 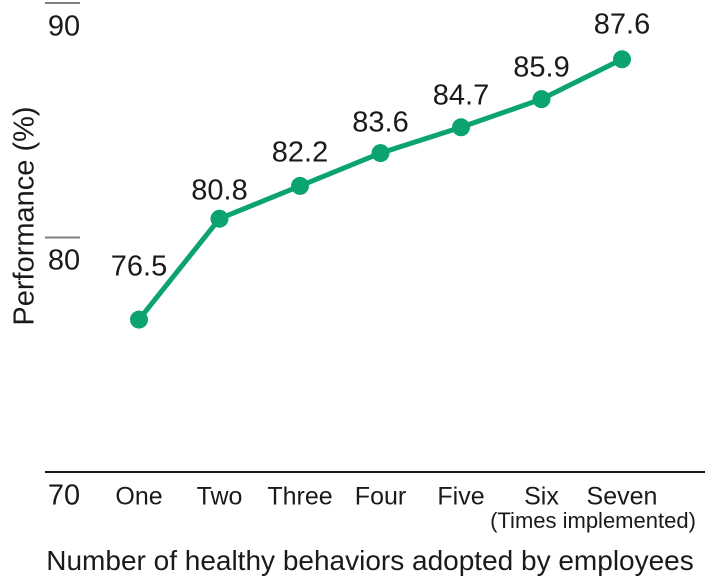 I want to click on y-tick-label: 80, so click(x=64, y=260).